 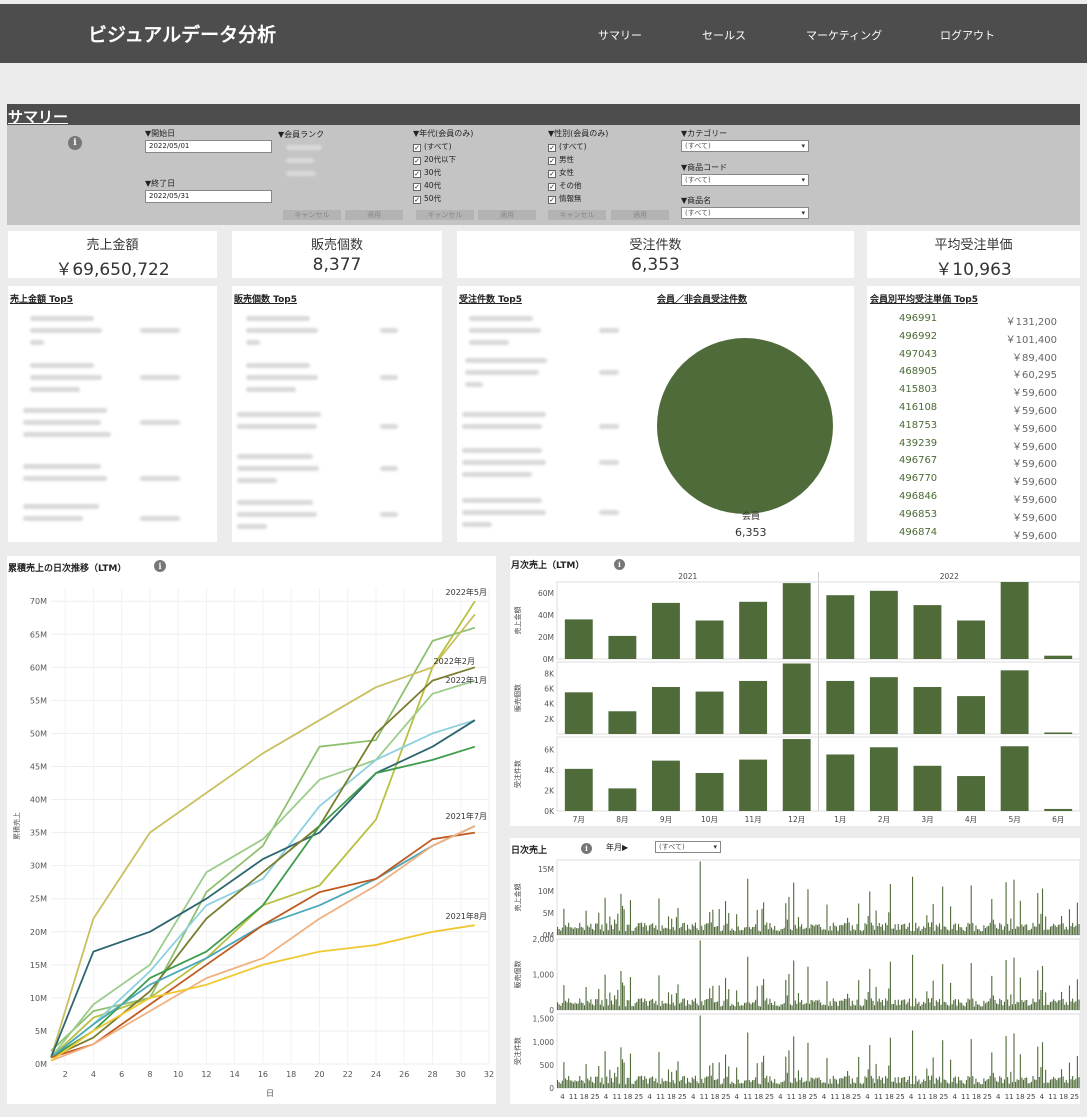 What do you see at coordinates (619, 564) in the screenshot?
I see `info-icon: i` at bounding box center [619, 564].